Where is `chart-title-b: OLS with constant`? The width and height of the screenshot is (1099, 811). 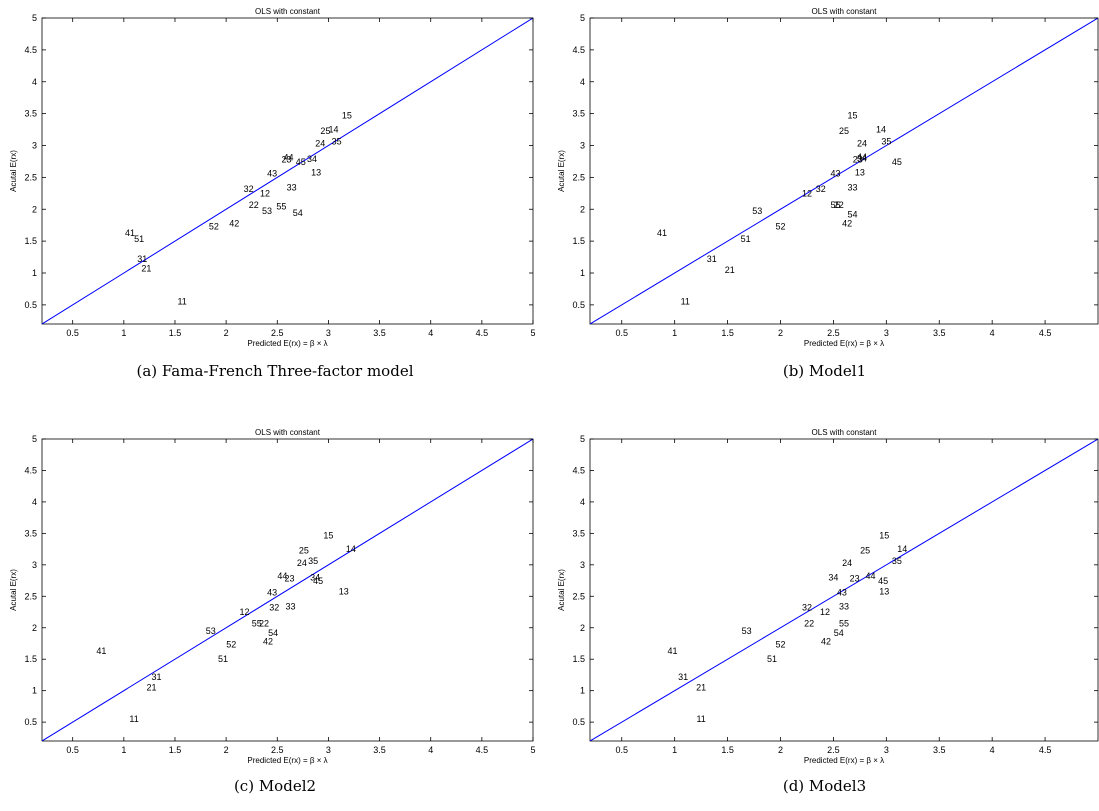
chart-title-b: OLS with constant is located at coordinates (845, 11).